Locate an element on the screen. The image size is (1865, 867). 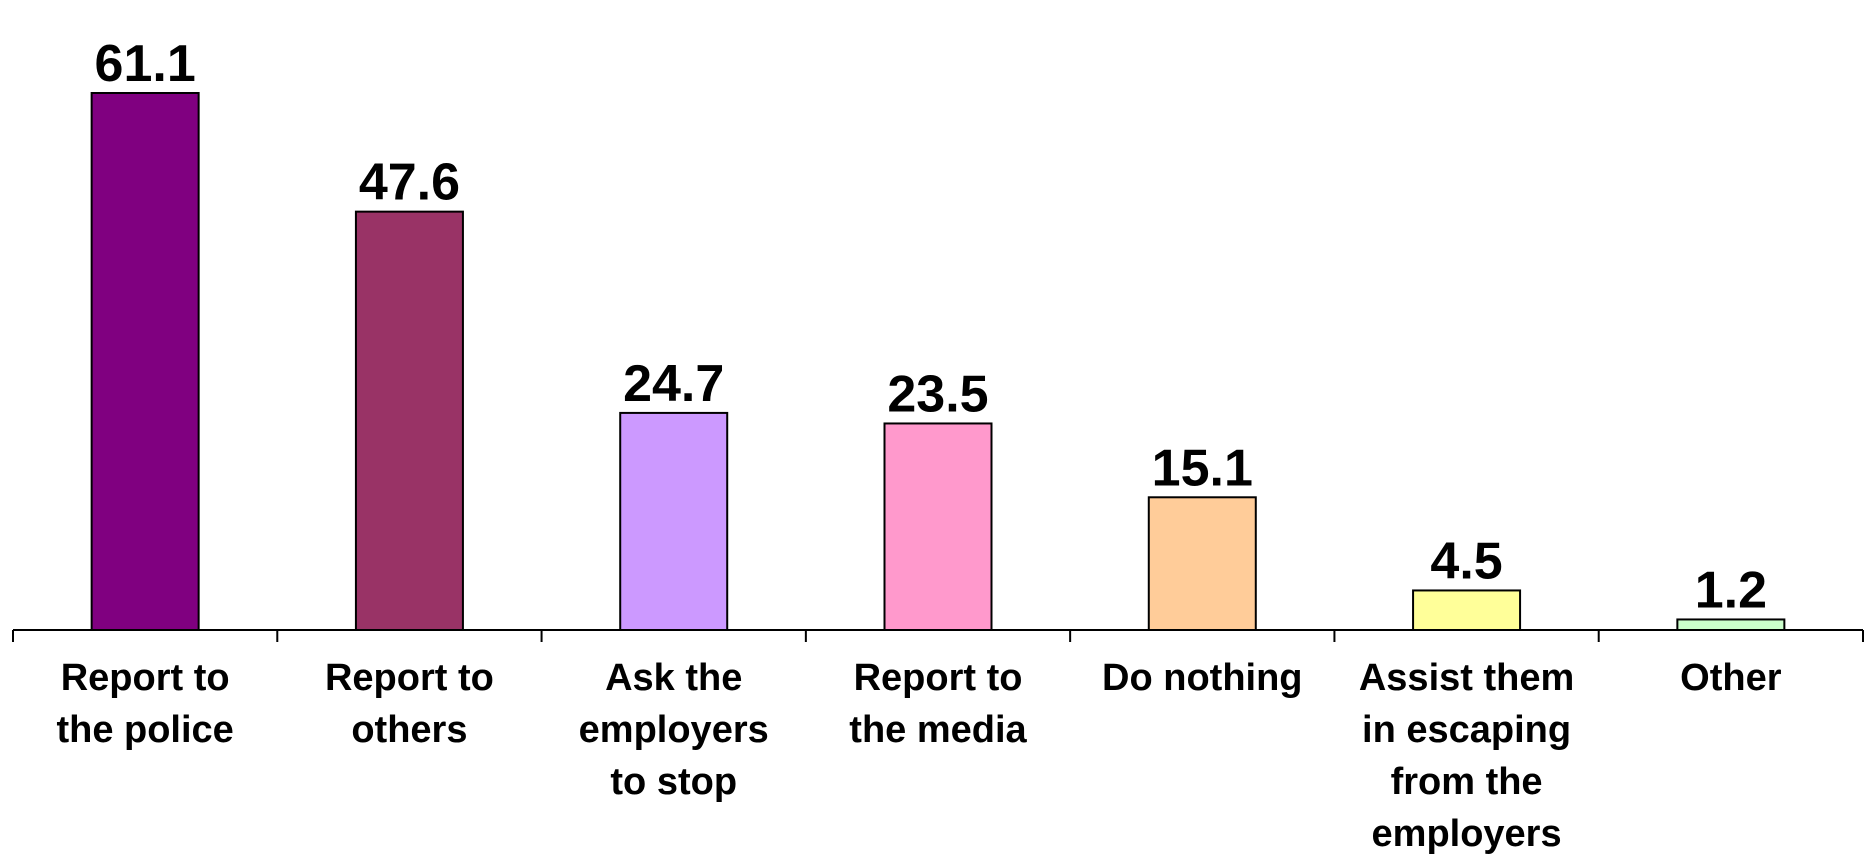
bar-value-label: 61.1 is located at coordinates (145, 64).